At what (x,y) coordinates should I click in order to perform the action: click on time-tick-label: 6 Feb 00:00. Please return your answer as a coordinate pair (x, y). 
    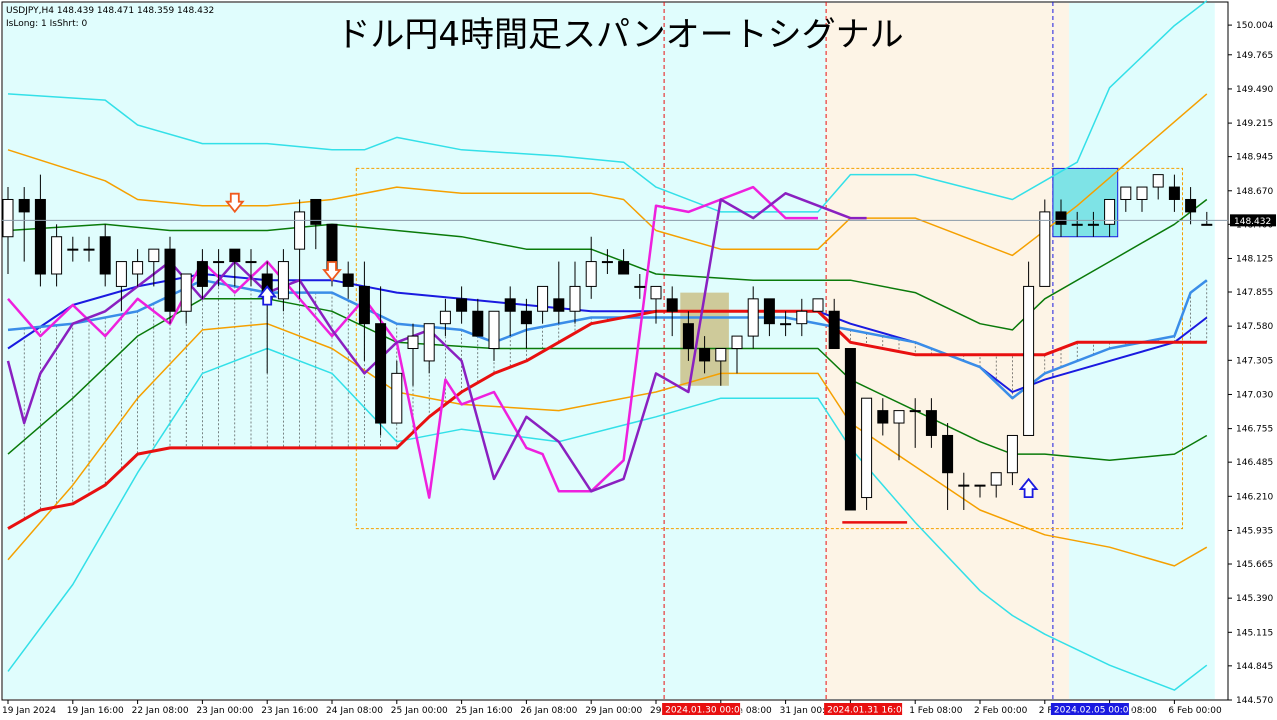
    Looking at the image, I should click on (1195, 711).